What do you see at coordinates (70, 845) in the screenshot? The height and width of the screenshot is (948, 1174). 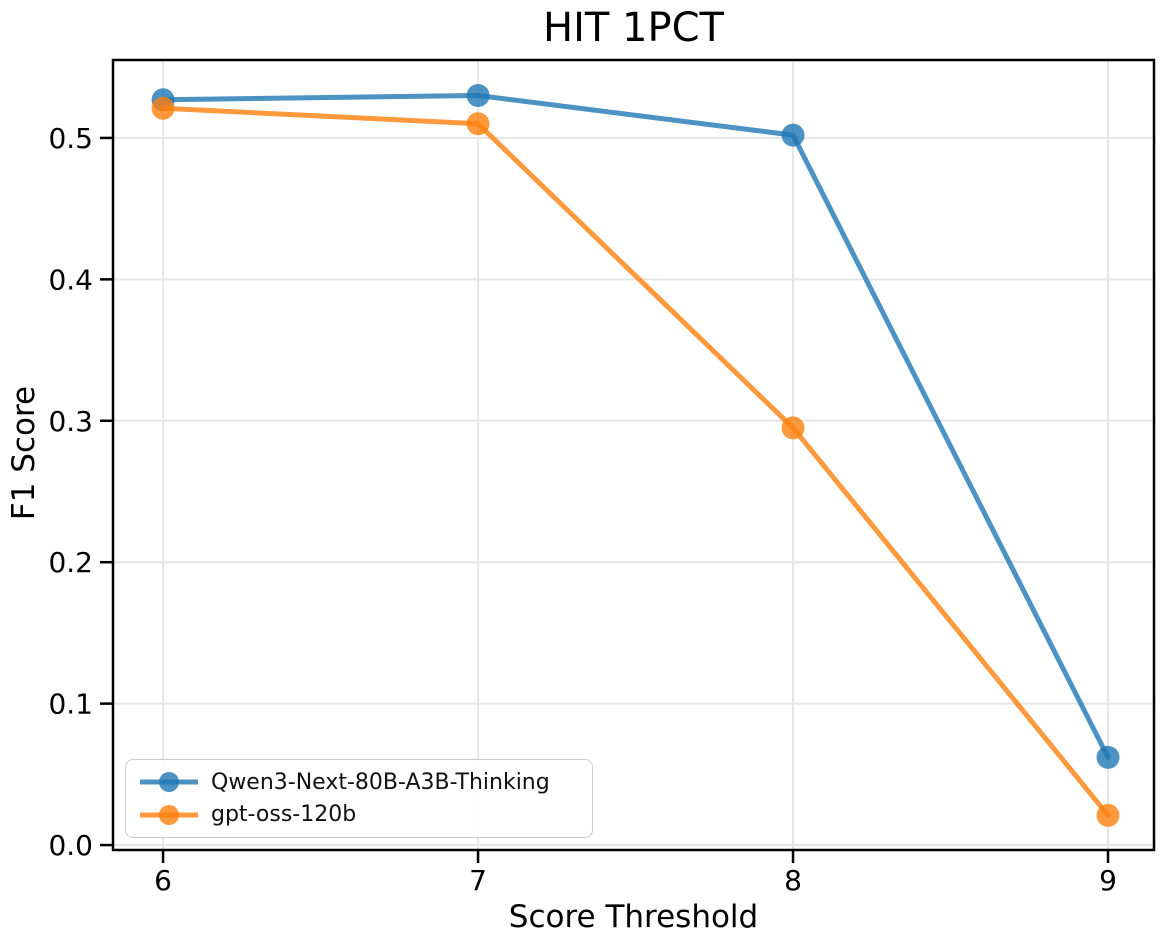 I see `y-tick-label: 0.0` at bounding box center [70, 845].